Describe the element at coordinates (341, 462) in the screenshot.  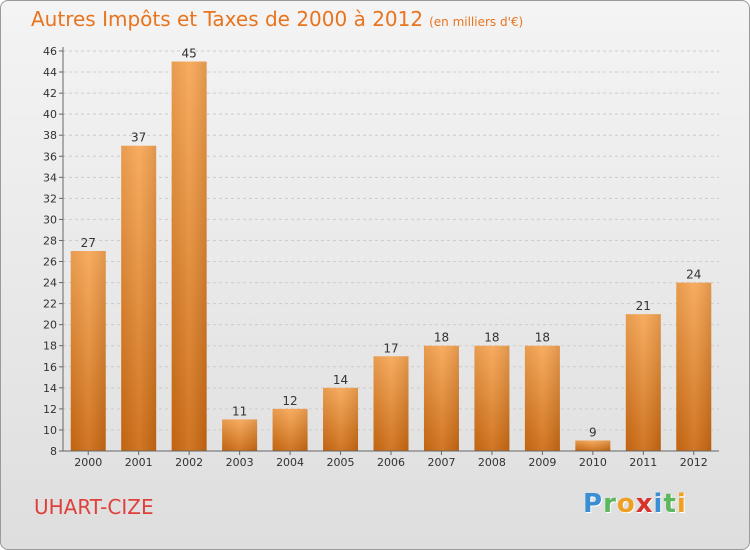
I see `x-tick-label: 2005` at that location.